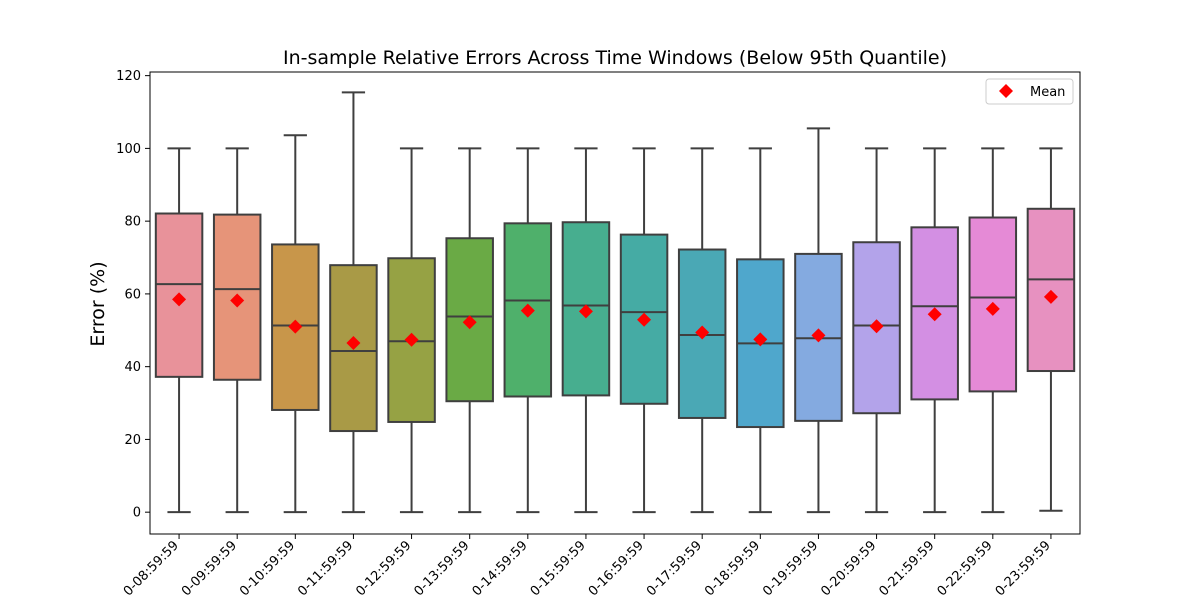  What do you see at coordinates (558, 568) in the screenshot?
I see `x-tick-label: 0-15:59:59` at bounding box center [558, 568].